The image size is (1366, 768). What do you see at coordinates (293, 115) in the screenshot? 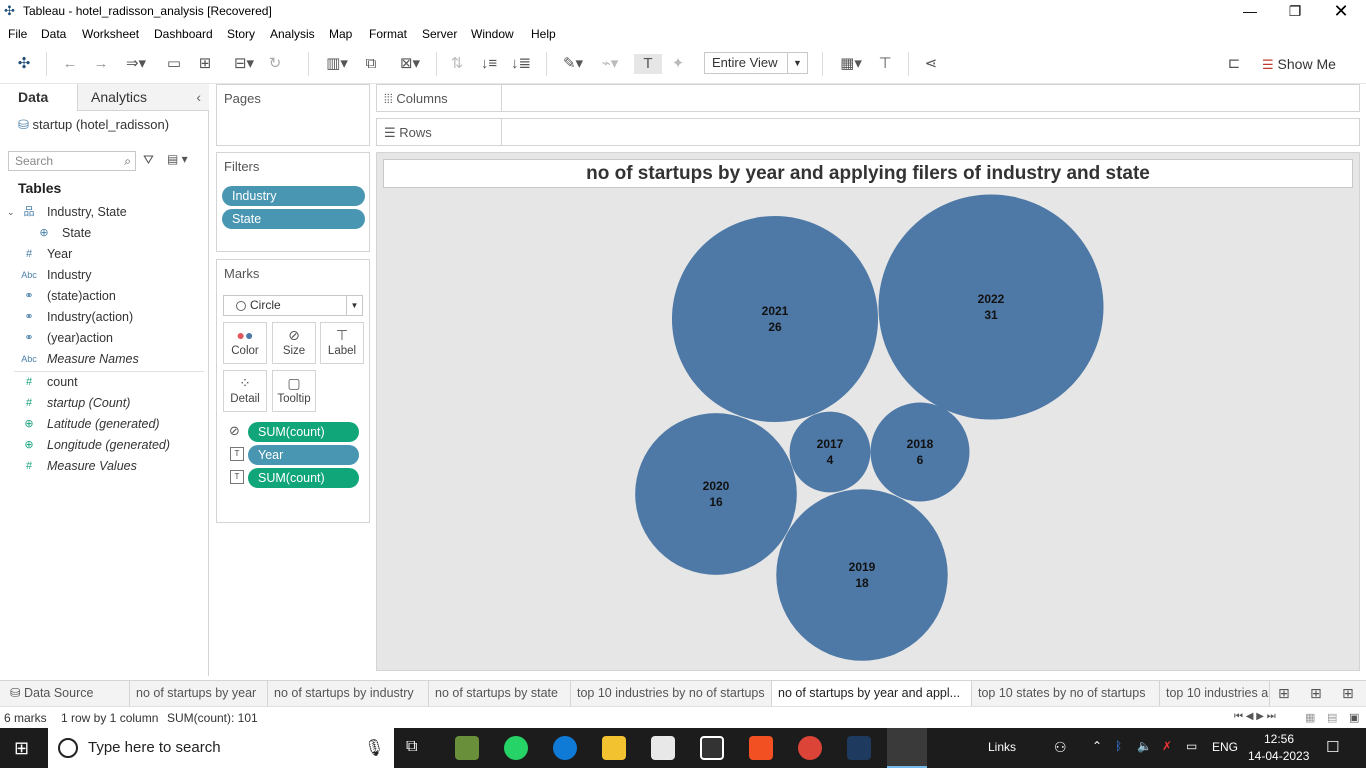
I see `pages-card: Pages` at bounding box center [293, 115].